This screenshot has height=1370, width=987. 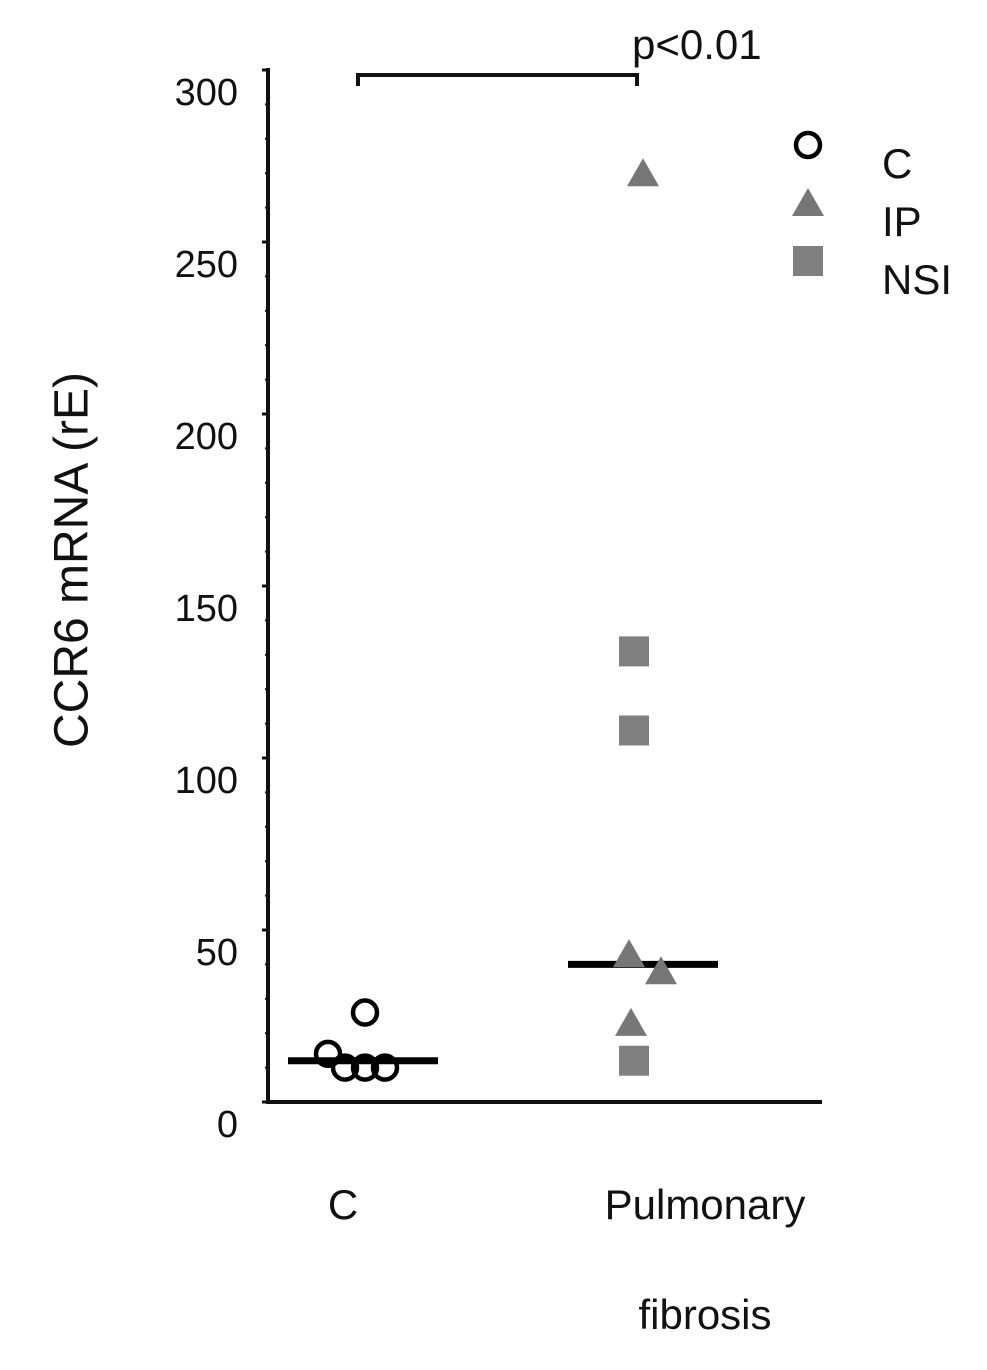 What do you see at coordinates (206, 781) in the screenshot?
I see `y-tick-label: 100` at bounding box center [206, 781].